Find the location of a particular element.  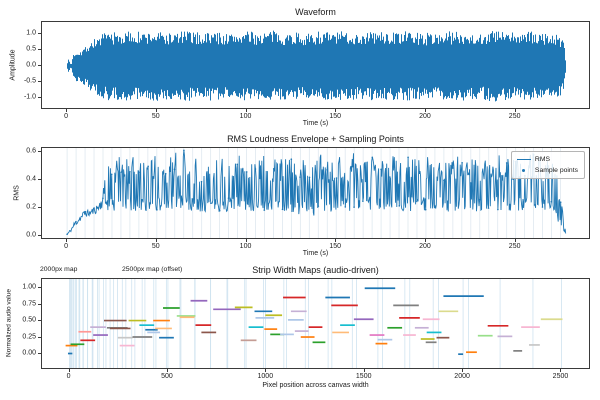

y-tick-label: 0.4 is located at coordinates (31, 179).